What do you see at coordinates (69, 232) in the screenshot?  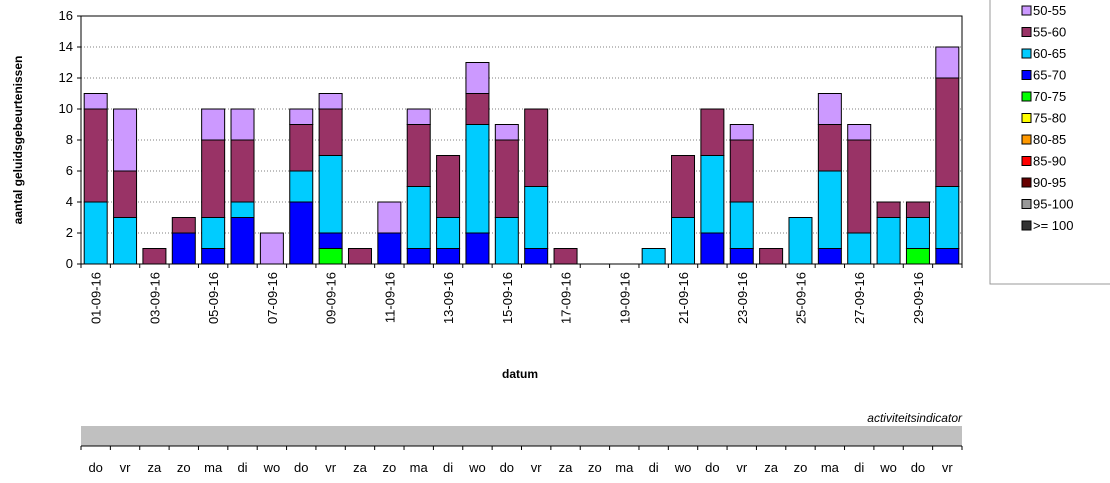 I see `y-tick-label: 2` at bounding box center [69, 232].